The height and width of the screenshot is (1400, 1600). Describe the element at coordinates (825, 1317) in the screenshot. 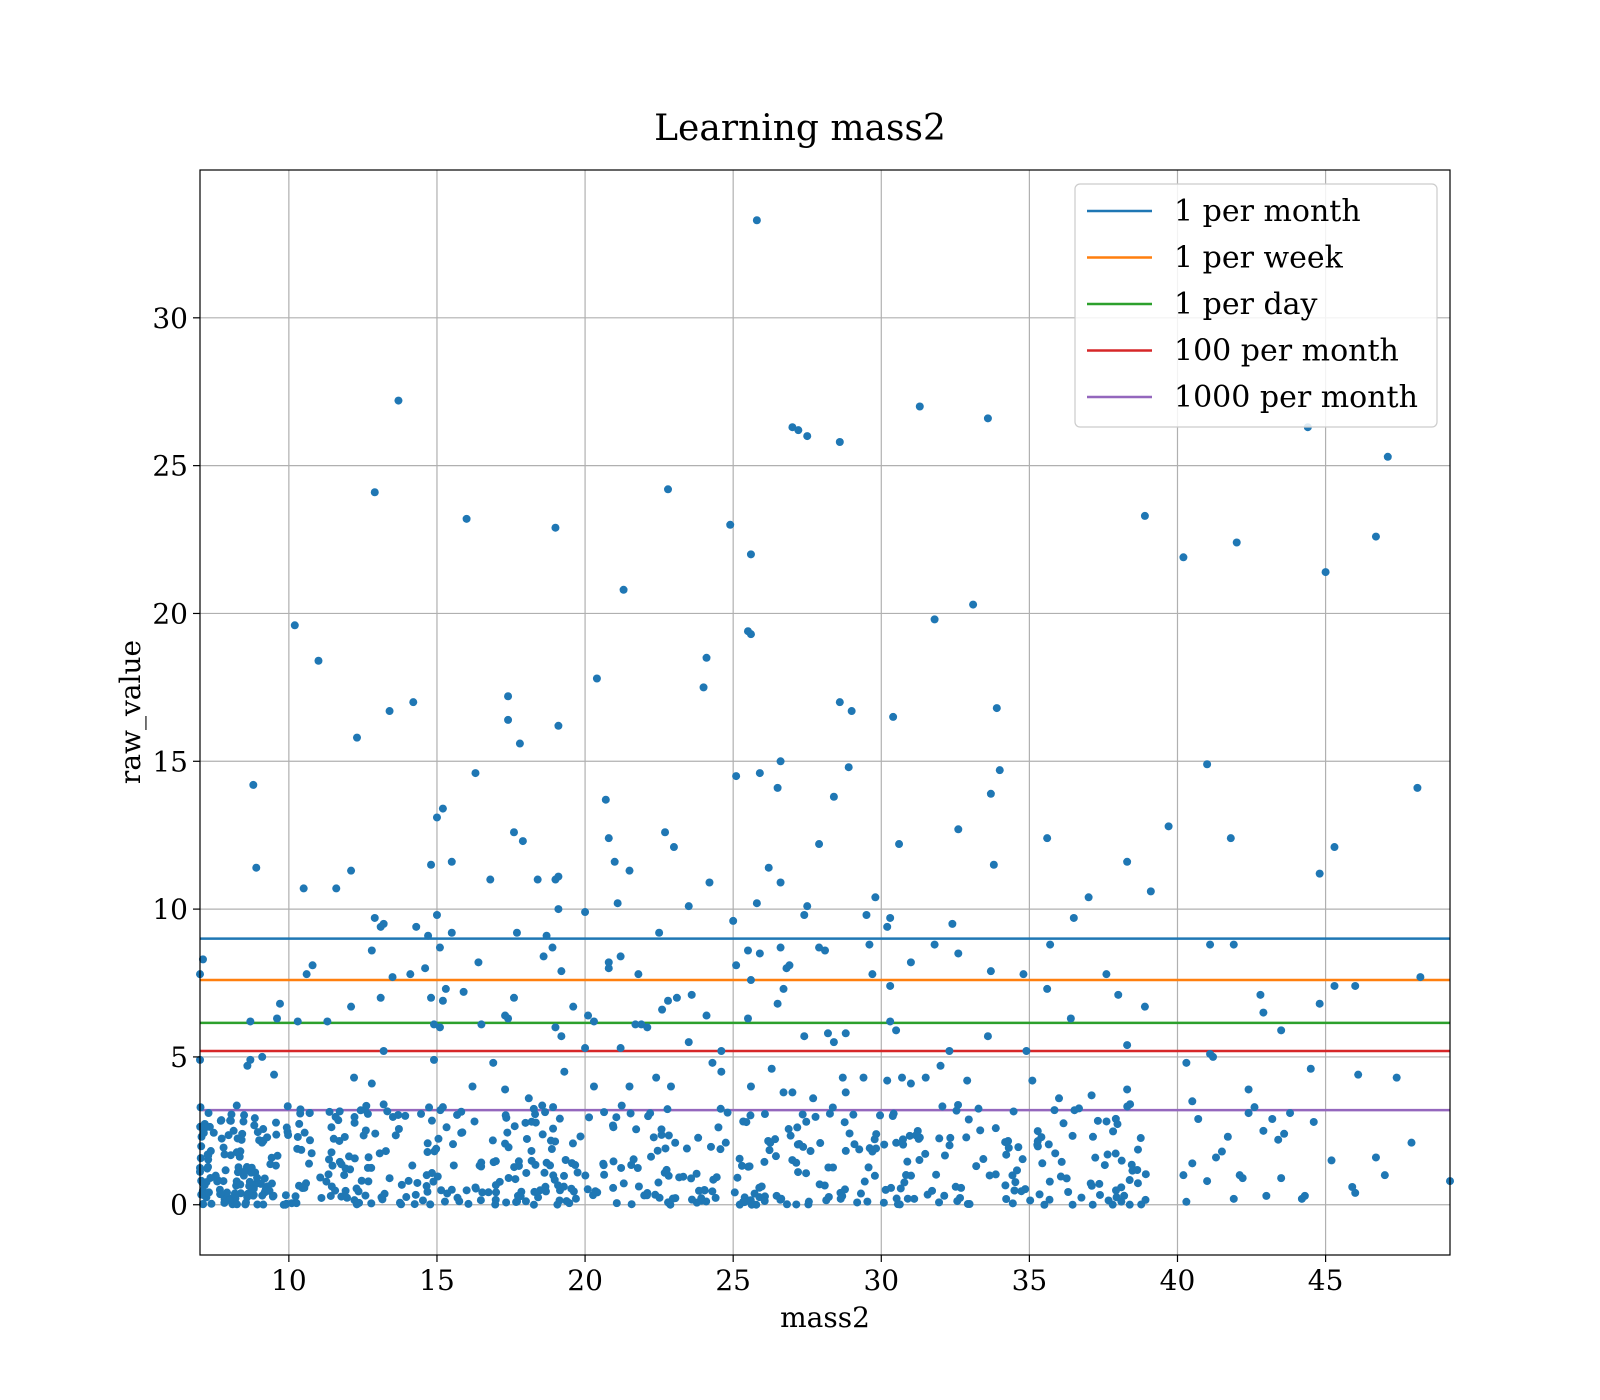

I see `x-axis-label: mass2` at that location.